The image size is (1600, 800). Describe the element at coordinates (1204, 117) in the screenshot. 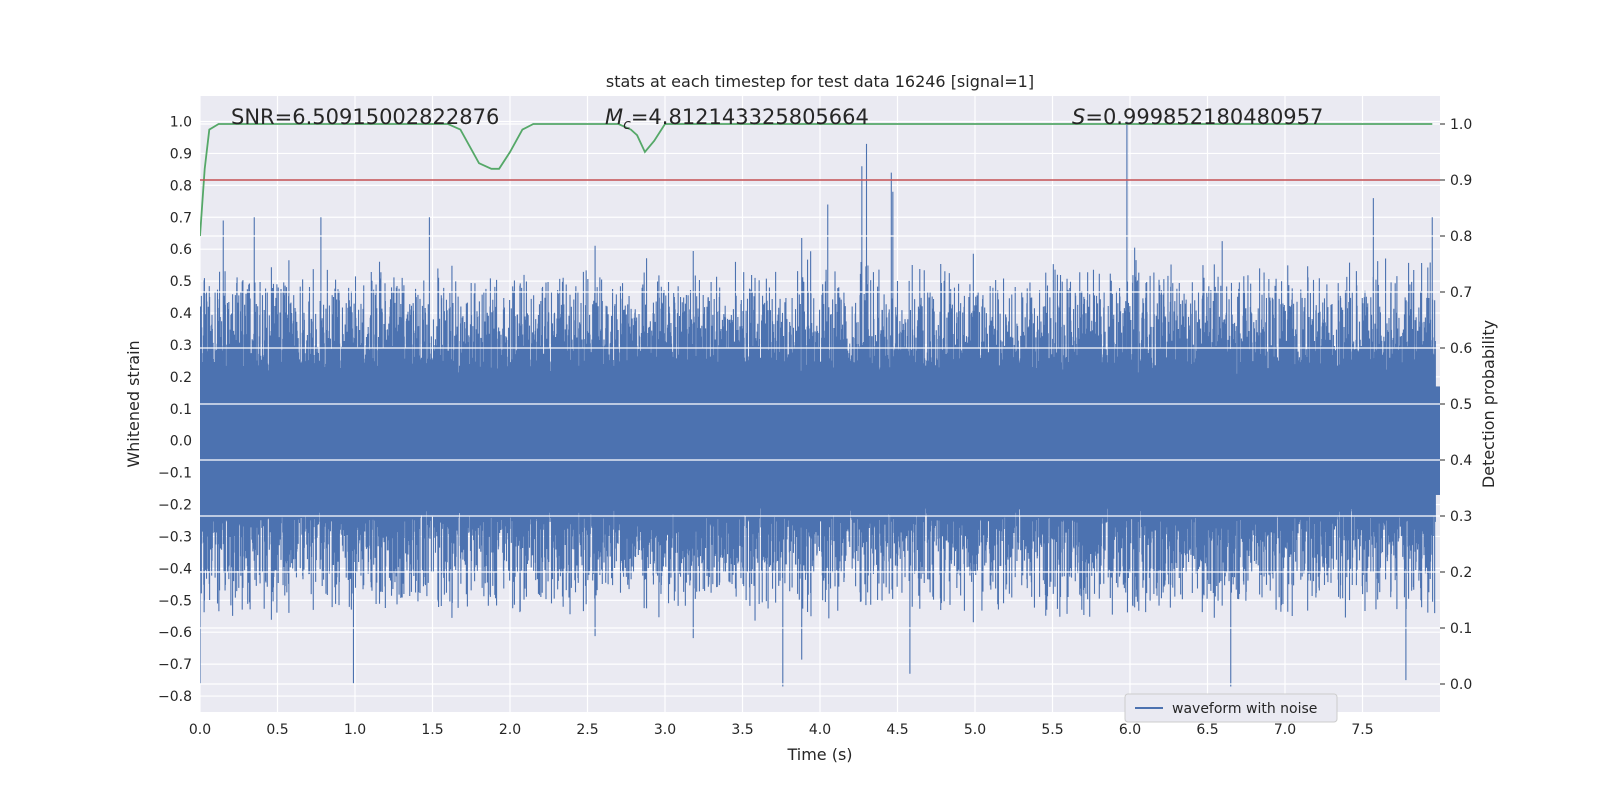

I see `score-value: =0.999852180480957` at that location.